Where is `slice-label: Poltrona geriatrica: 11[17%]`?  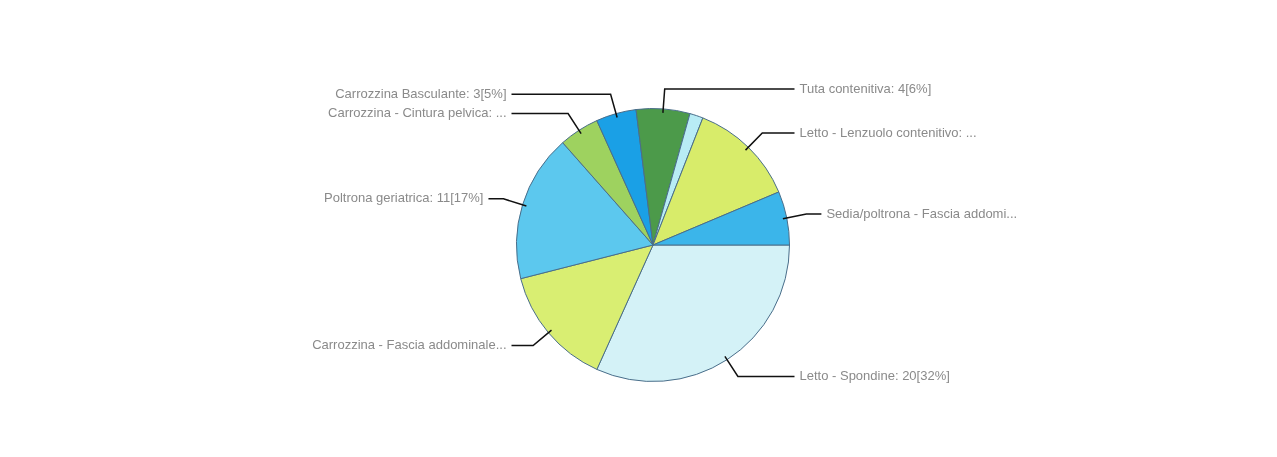 slice-label: Poltrona geriatrica: 11[17%] is located at coordinates (403, 198).